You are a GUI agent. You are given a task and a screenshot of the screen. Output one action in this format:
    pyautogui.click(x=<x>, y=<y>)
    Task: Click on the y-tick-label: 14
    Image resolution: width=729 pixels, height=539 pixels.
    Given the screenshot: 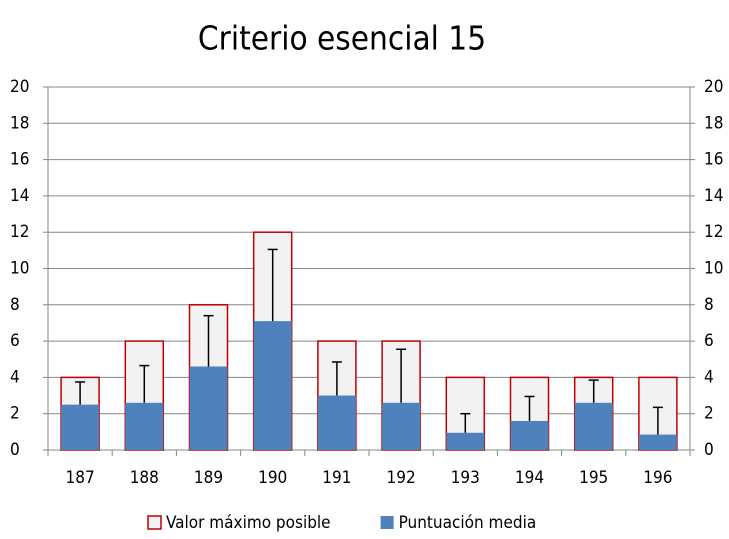 What is the action you would take?
    pyautogui.click(x=19, y=196)
    